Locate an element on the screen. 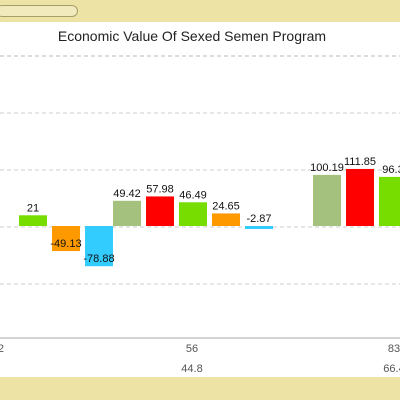 This screenshot has height=400, width=400. data-label: 111.85 is located at coordinates (360, 162).